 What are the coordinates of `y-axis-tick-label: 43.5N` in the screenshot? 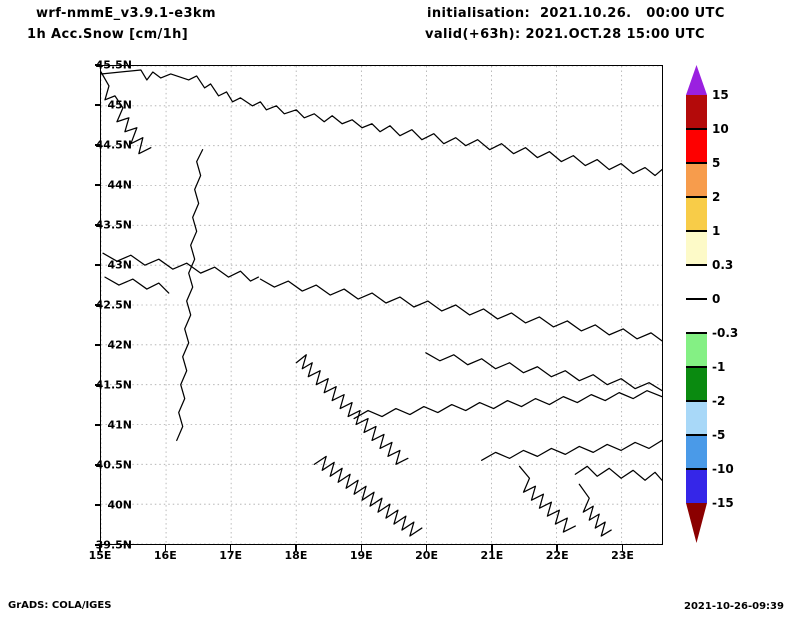 It's located at (113, 225).